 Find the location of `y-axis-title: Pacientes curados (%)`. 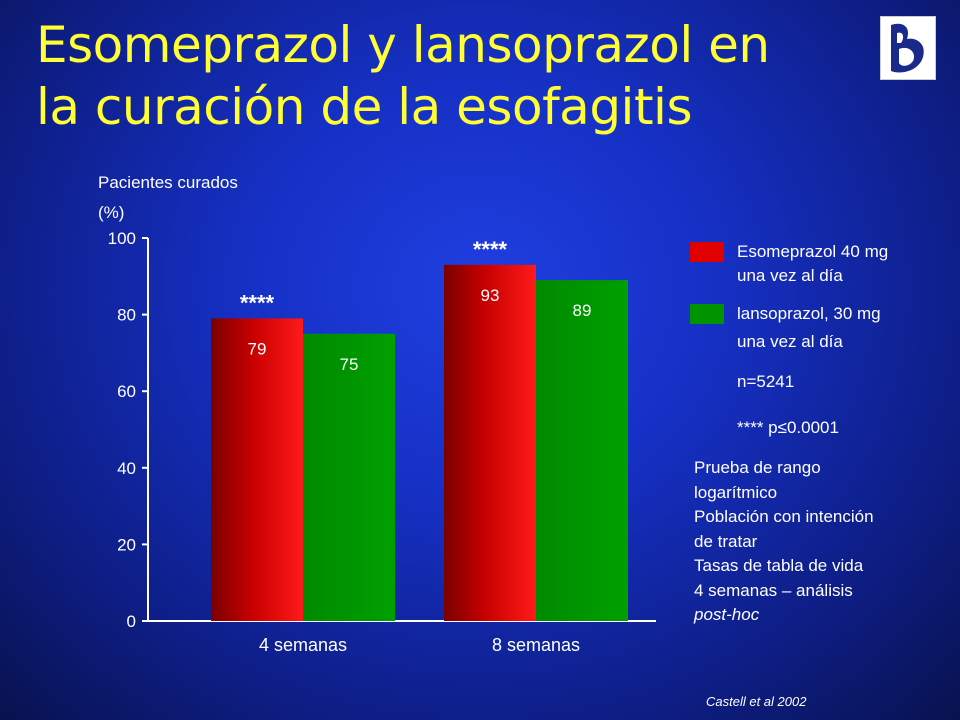

y-axis-title: Pacientes curados (%) is located at coordinates (168, 198).